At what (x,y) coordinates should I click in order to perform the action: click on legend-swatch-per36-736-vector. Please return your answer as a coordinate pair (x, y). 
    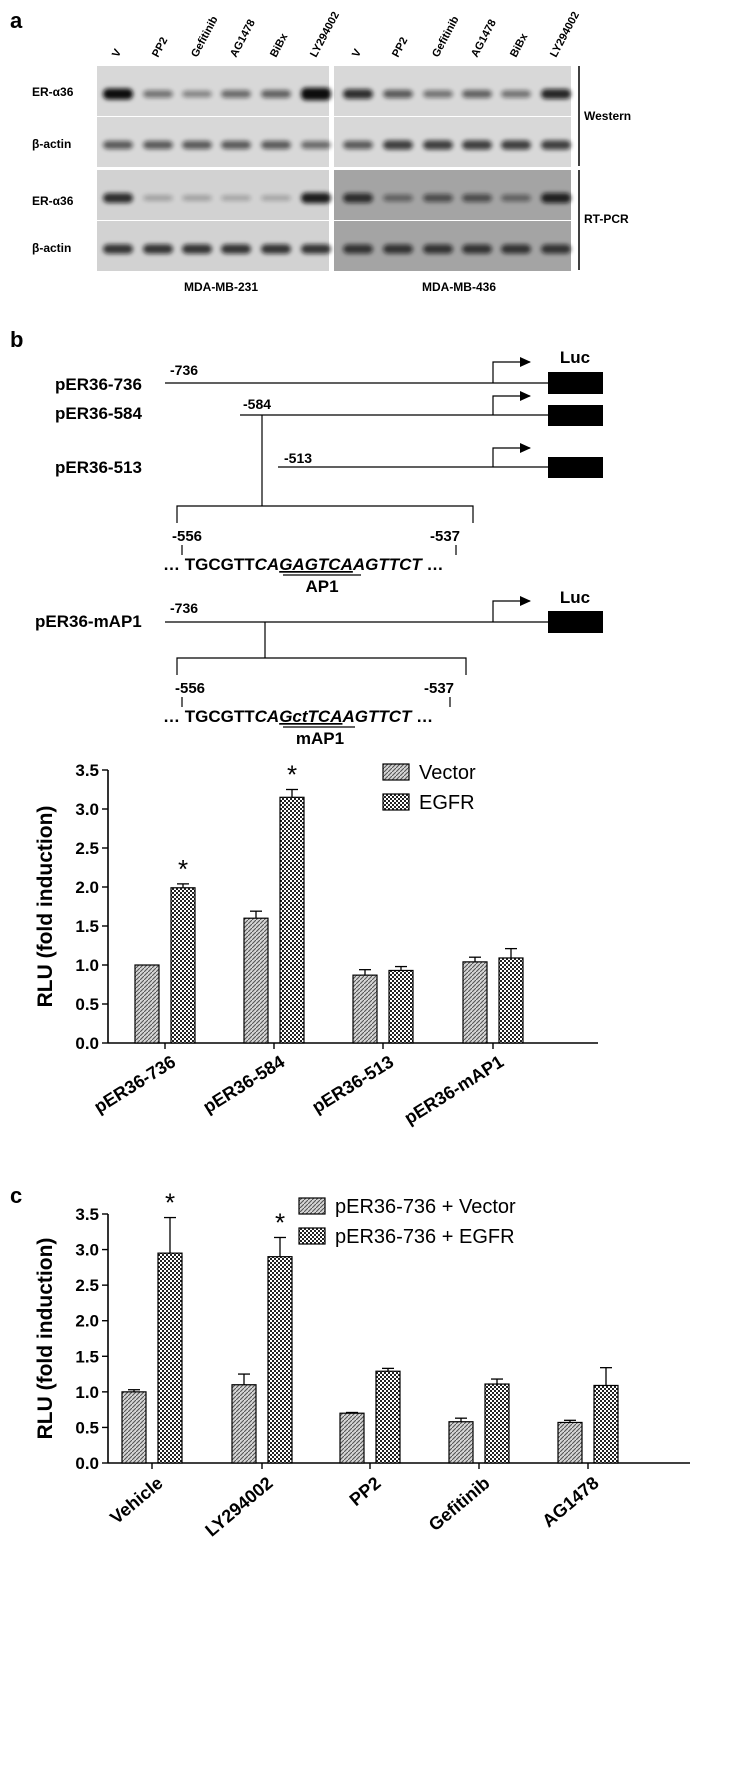
    Looking at the image, I should click on (312, 1206).